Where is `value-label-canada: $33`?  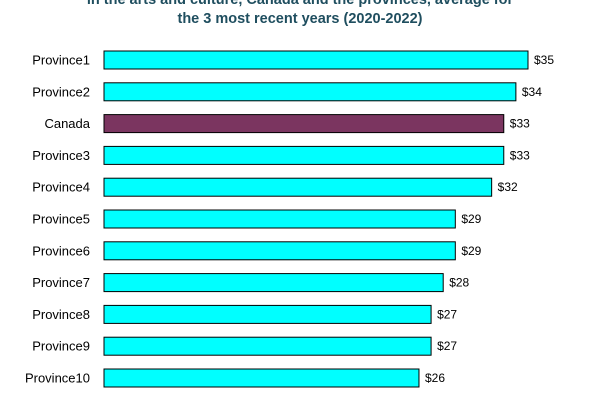 value-label-canada: $33 is located at coordinates (520, 124).